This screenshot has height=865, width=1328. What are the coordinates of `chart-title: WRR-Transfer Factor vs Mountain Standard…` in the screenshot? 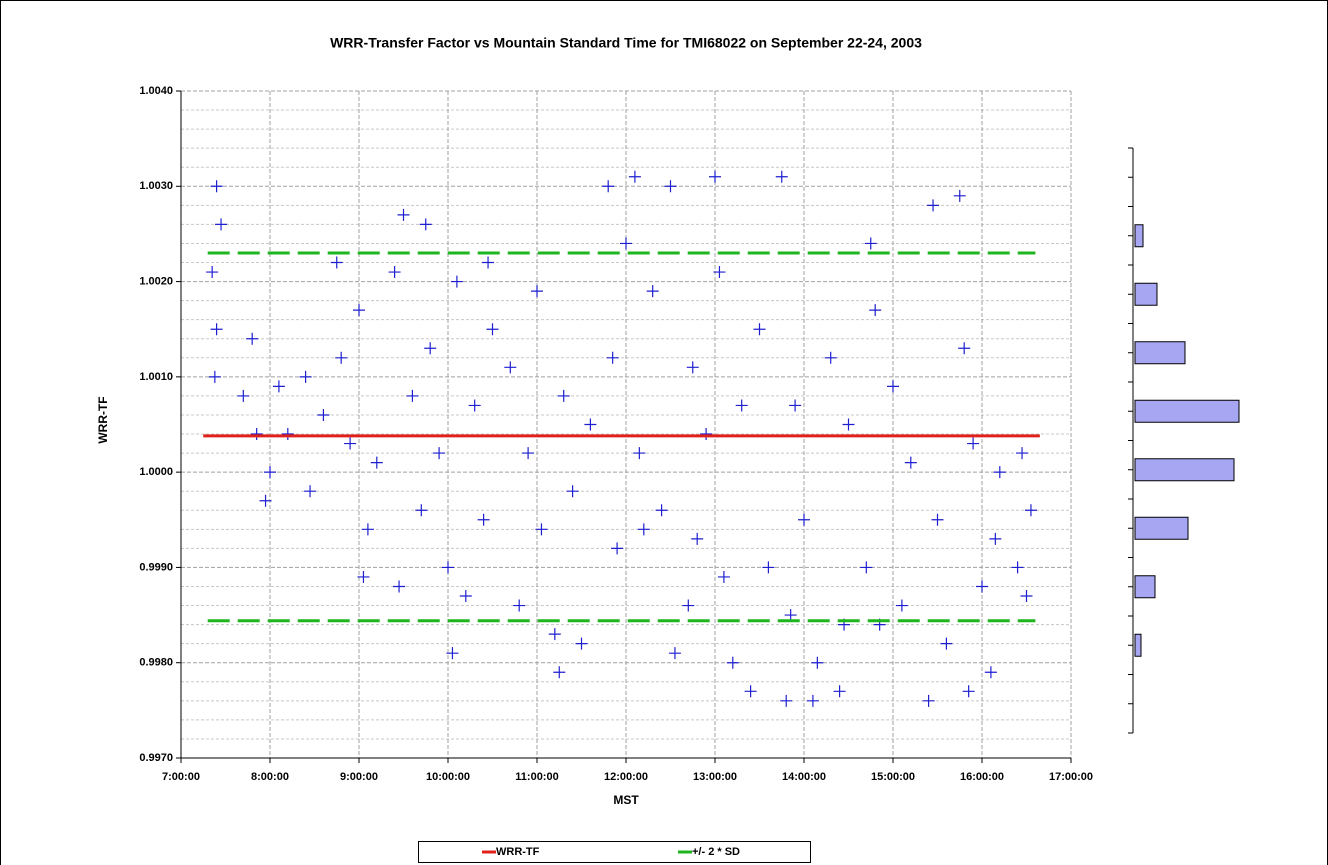 It's located at (626, 43).